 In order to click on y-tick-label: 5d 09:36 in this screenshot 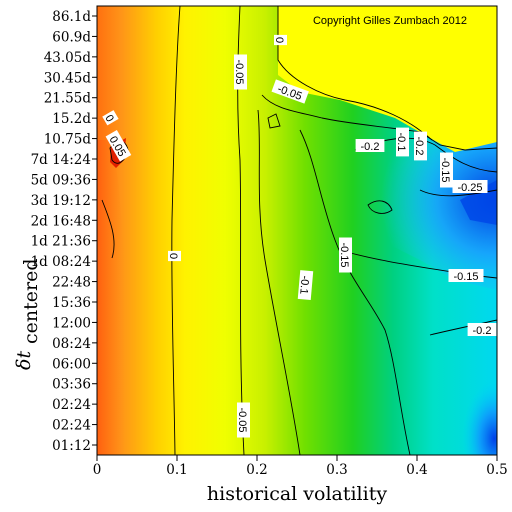, I will do `click(61, 180)`.